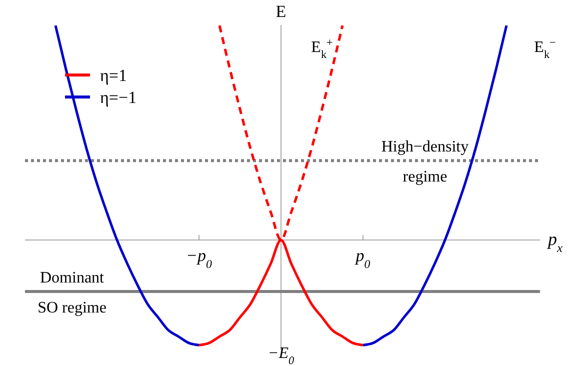  I want to click on y-axis-title: E, so click(281, 11).